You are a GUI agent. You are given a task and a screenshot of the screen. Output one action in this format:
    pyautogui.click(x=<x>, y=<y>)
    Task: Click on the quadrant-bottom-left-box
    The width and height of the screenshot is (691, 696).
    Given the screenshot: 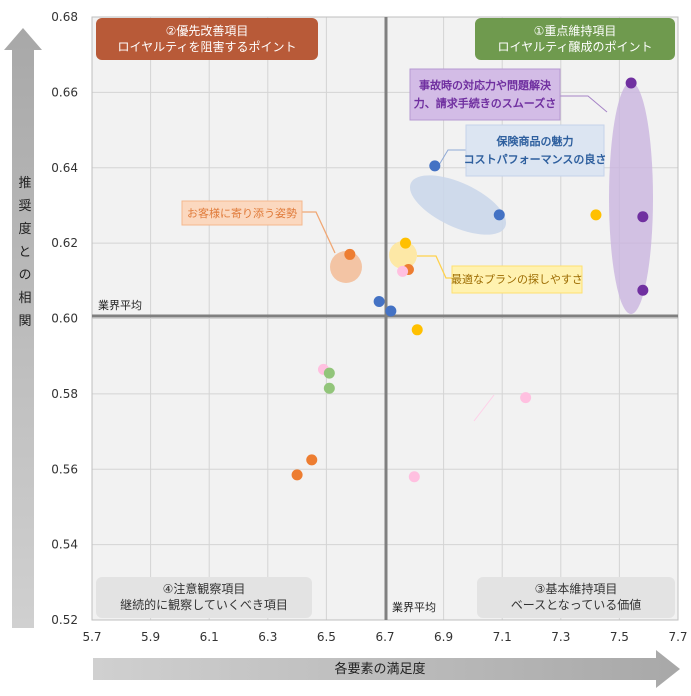 What is the action you would take?
    pyautogui.click(x=204, y=597)
    